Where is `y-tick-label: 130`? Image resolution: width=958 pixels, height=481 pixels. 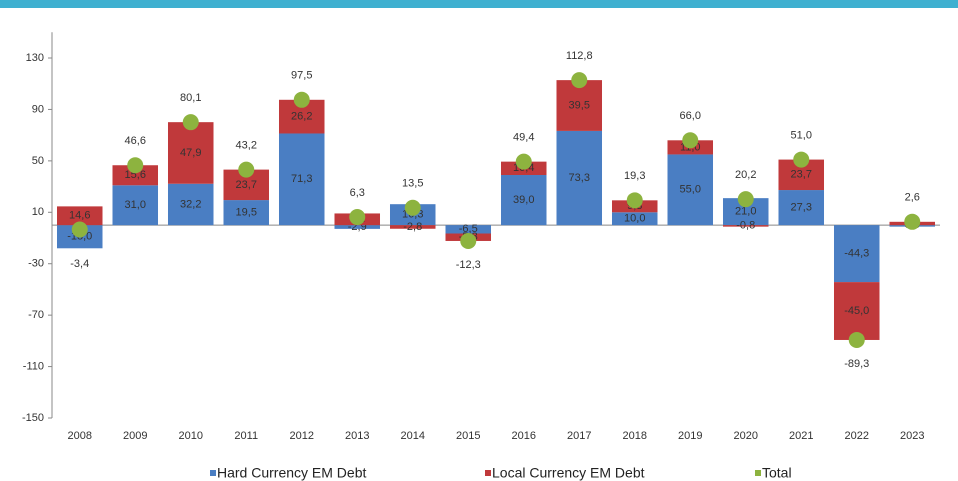
y-tick-label: 130 is located at coordinates (35, 58).